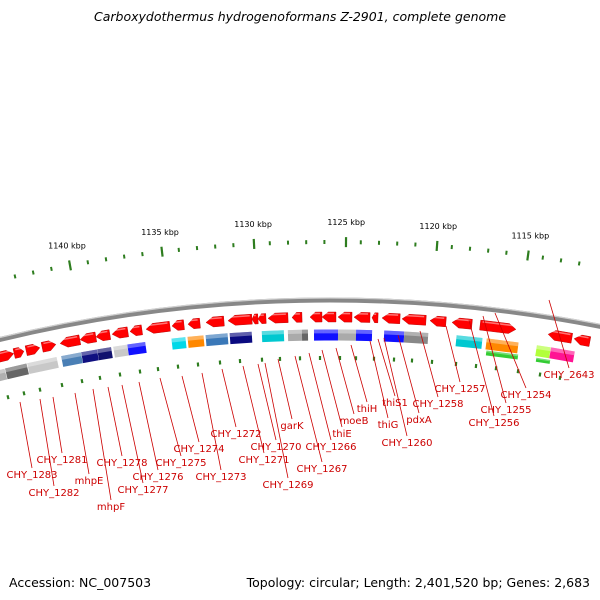  I want to click on gene-features, so click(296, 355).